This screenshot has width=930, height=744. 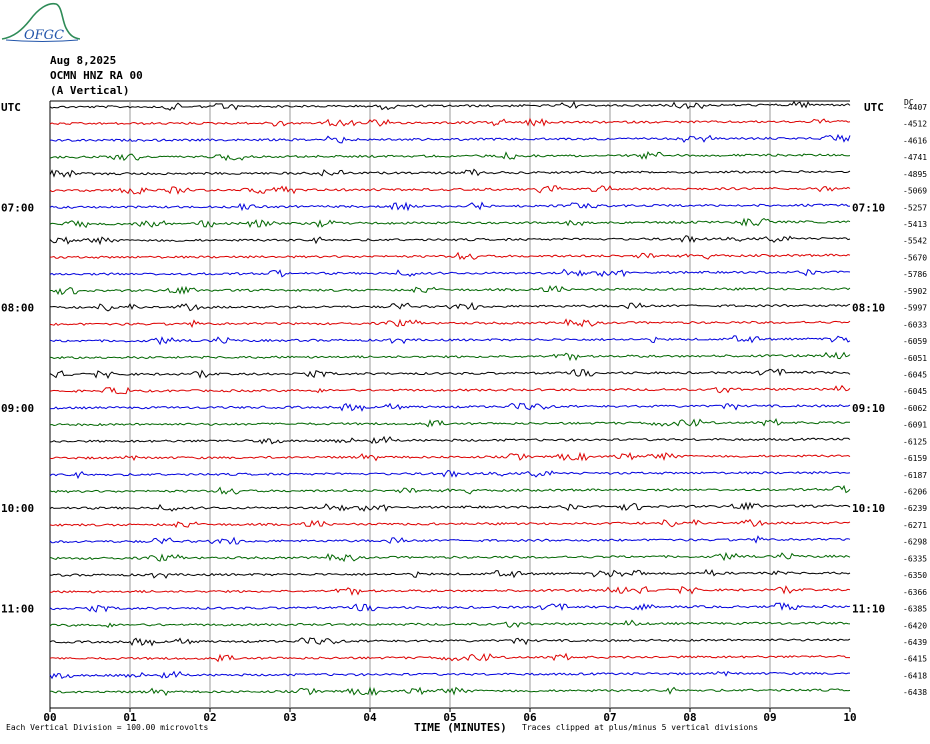 I want to click on x-tick-label: 07, so click(x=609, y=717).